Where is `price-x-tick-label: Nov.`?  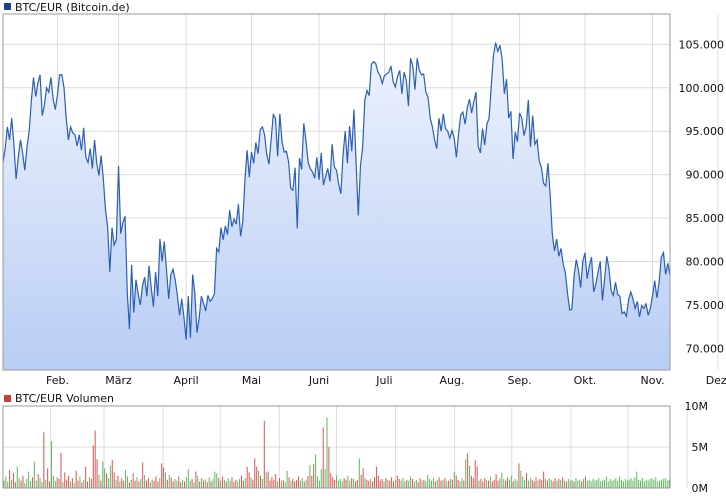 price-x-tick-label: Nov. is located at coordinates (652, 380).